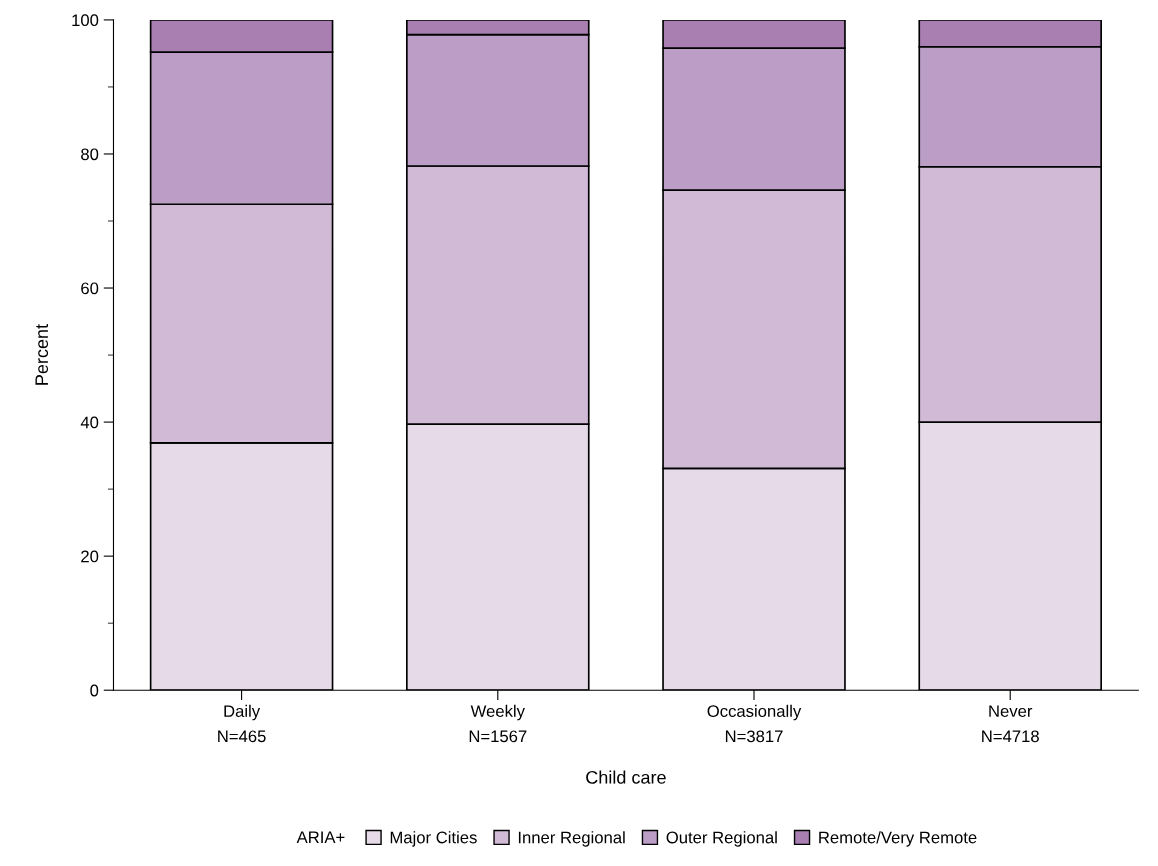  I want to click on x-tick-label: Daily N=465, so click(242, 723).